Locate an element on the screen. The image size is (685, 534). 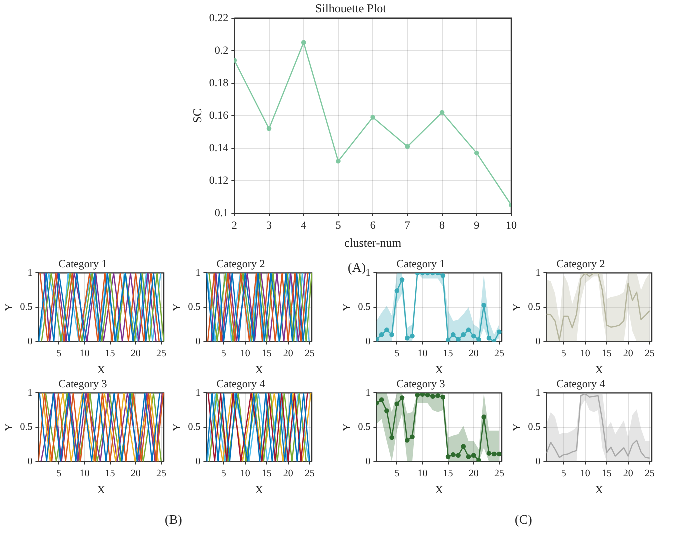
x-axis-title: cluster-num is located at coordinates (373, 243).